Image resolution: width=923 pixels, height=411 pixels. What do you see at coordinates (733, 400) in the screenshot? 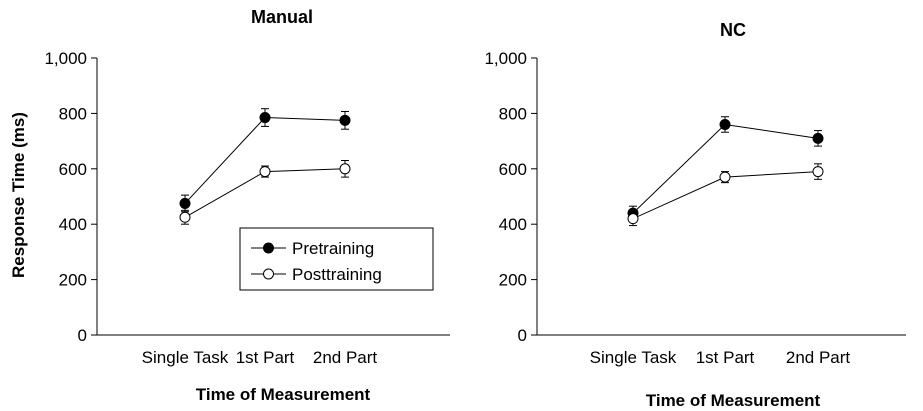
I see `nc-x-axis-label: Time of Measurement` at bounding box center [733, 400].